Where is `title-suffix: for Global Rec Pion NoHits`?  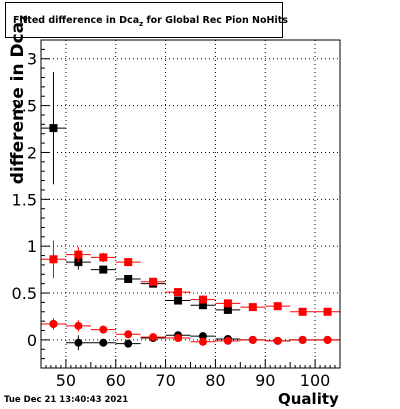
title-suffix: for Global Rec Pion NoHits is located at coordinates (215, 20).